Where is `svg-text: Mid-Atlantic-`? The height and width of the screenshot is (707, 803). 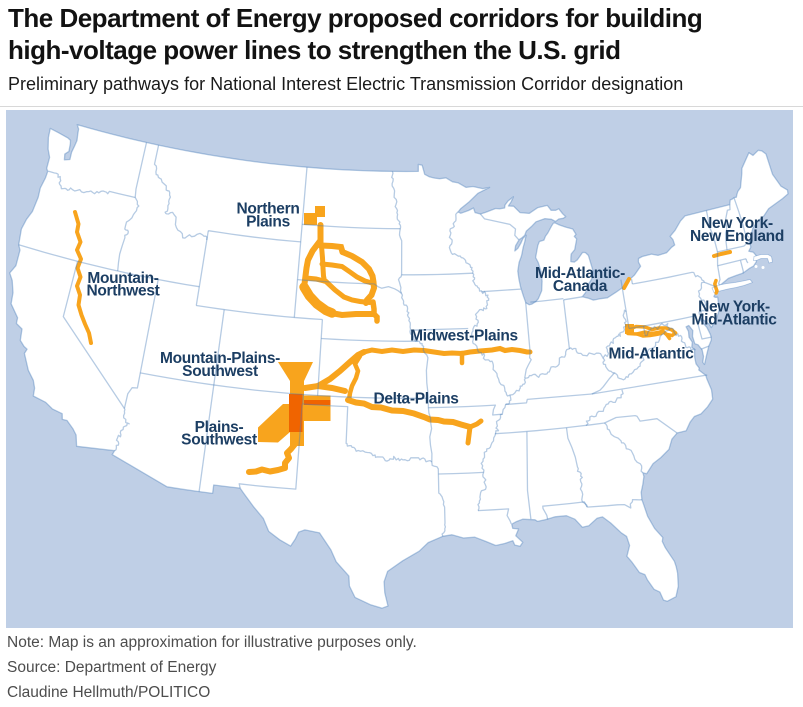 svg-text: Mid-Atlantic- is located at coordinates (580, 273).